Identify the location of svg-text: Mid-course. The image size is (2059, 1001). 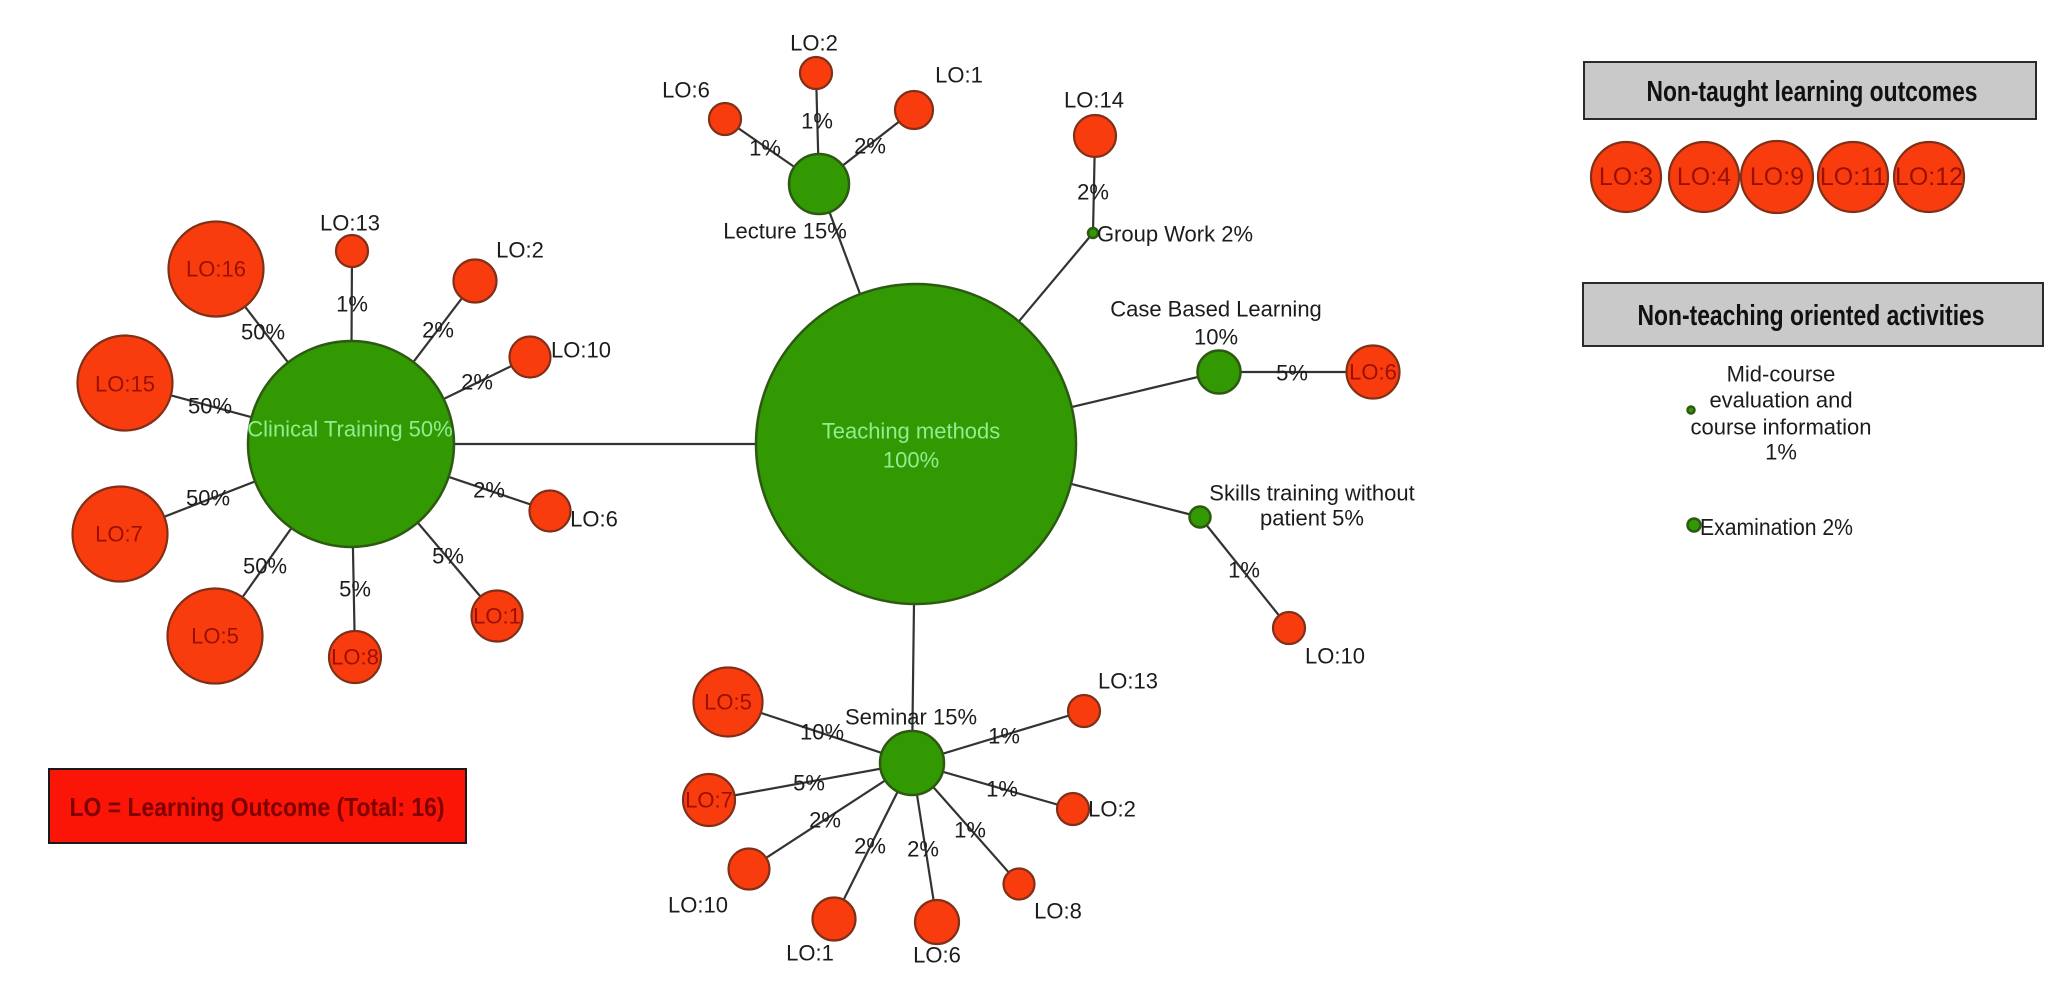
(1781, 374).